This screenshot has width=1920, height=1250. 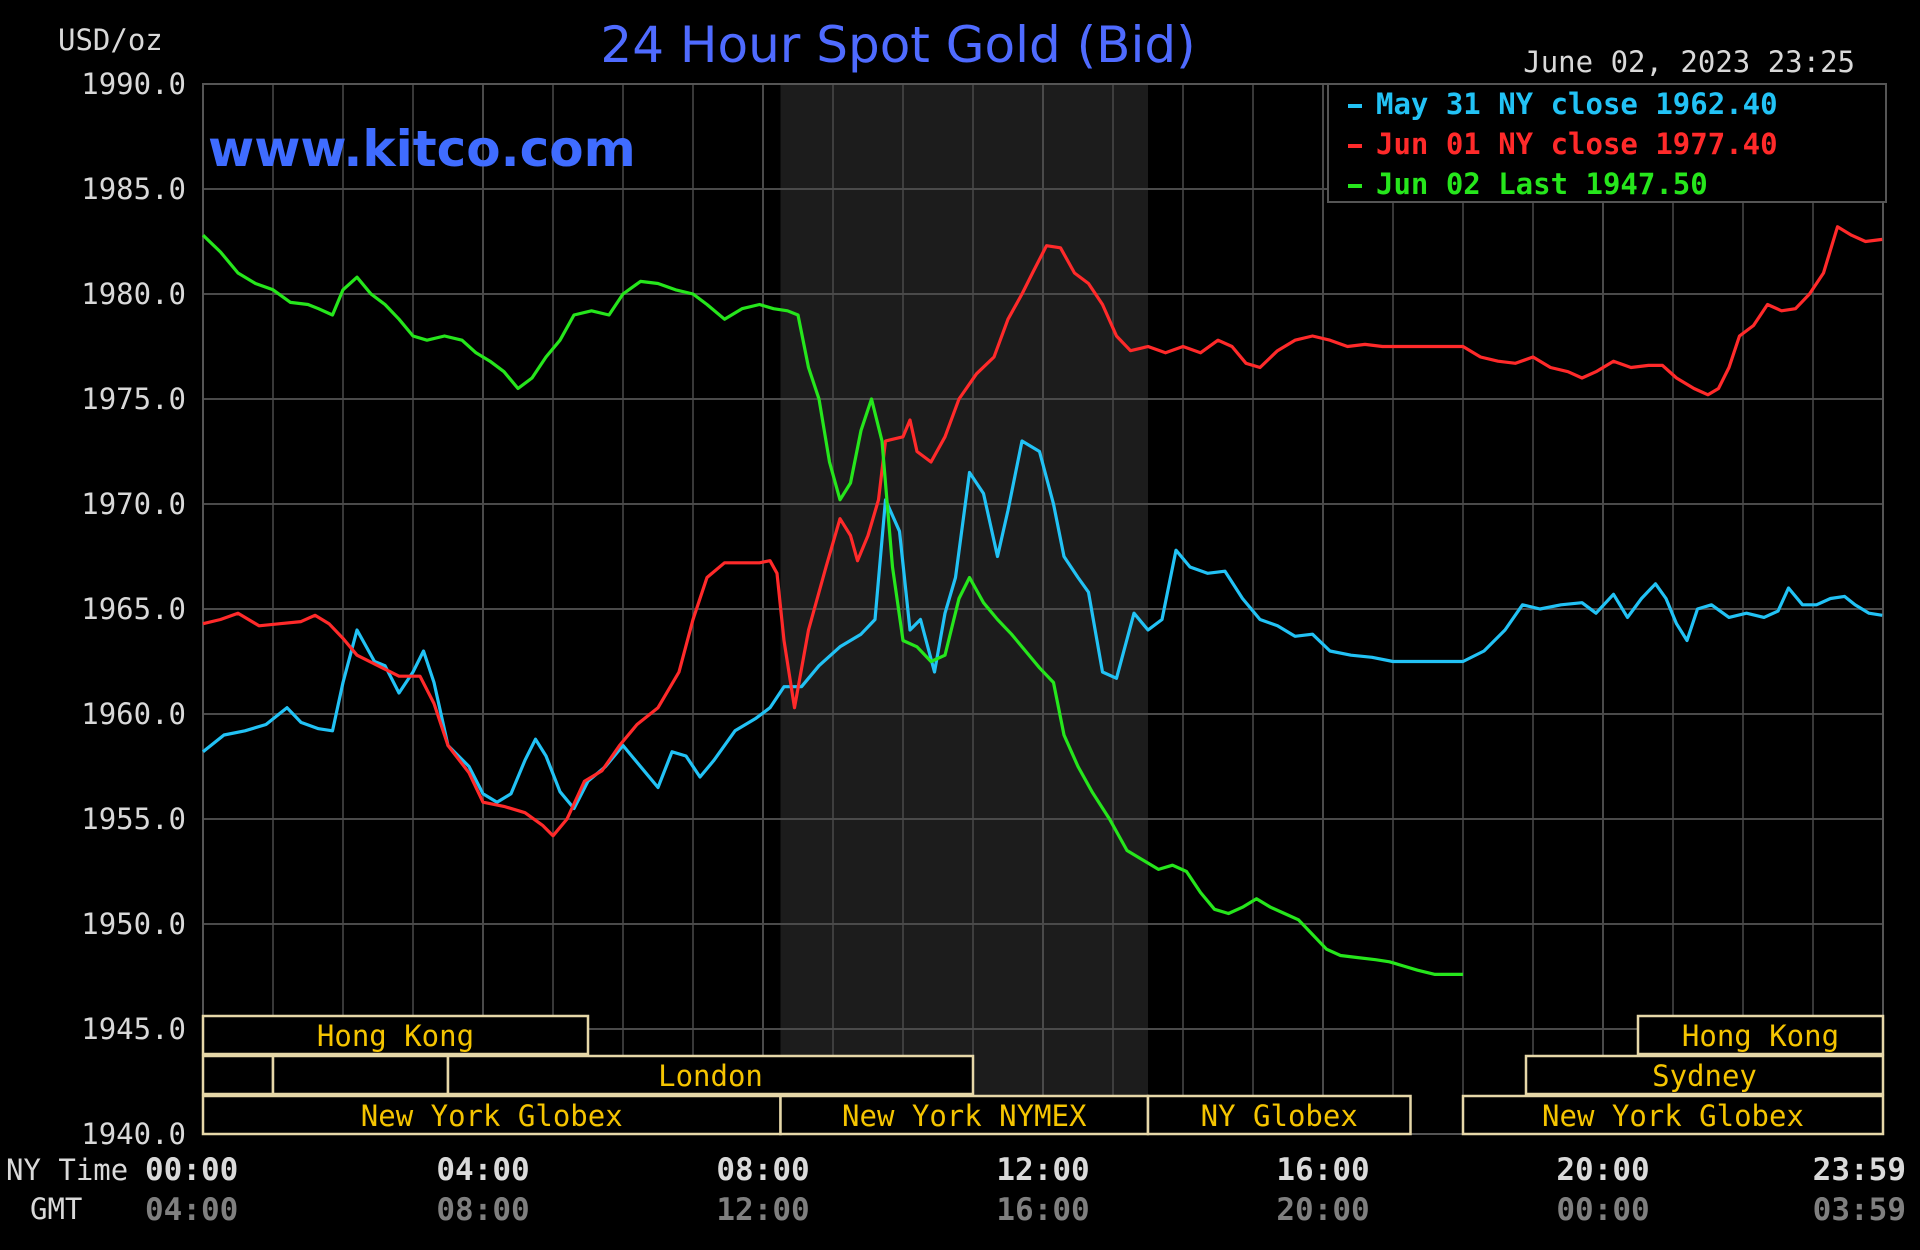 I want to click on gmt-time-tick: 03:59, so click(x=1859, y=1210).